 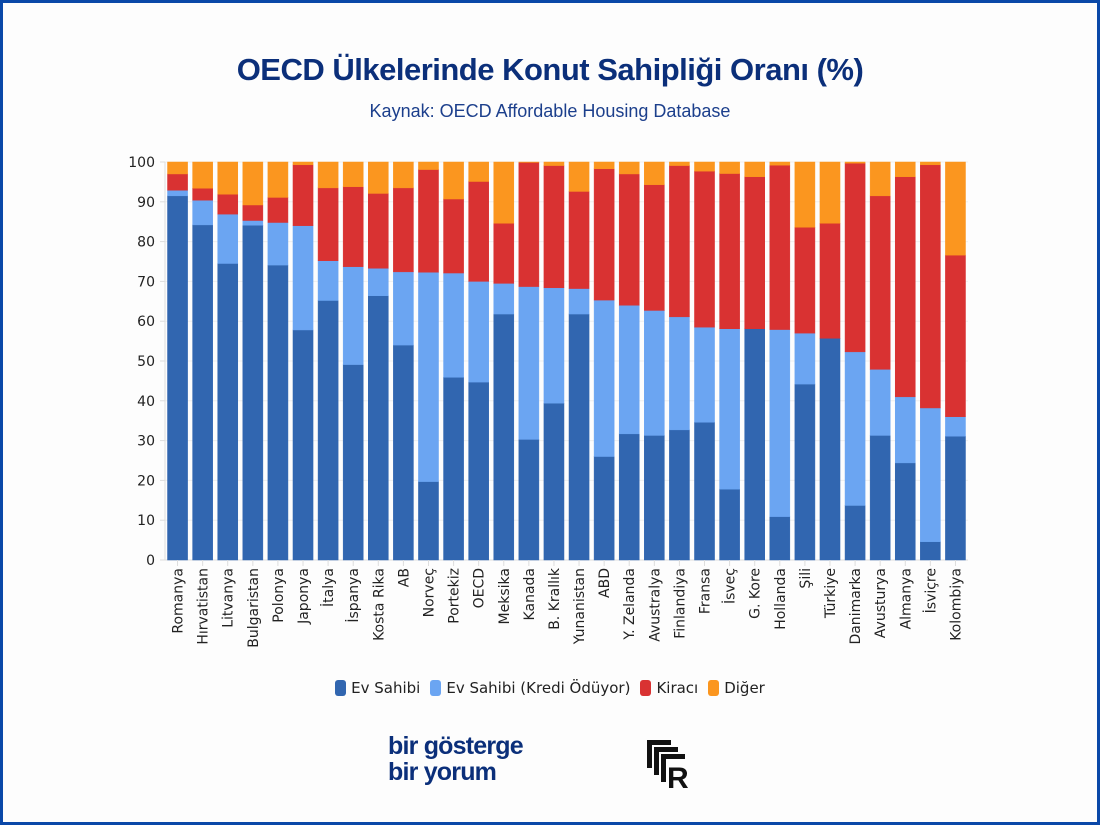 I want to click on x-tick-label: Danimarka, so click(x=856, y=606).